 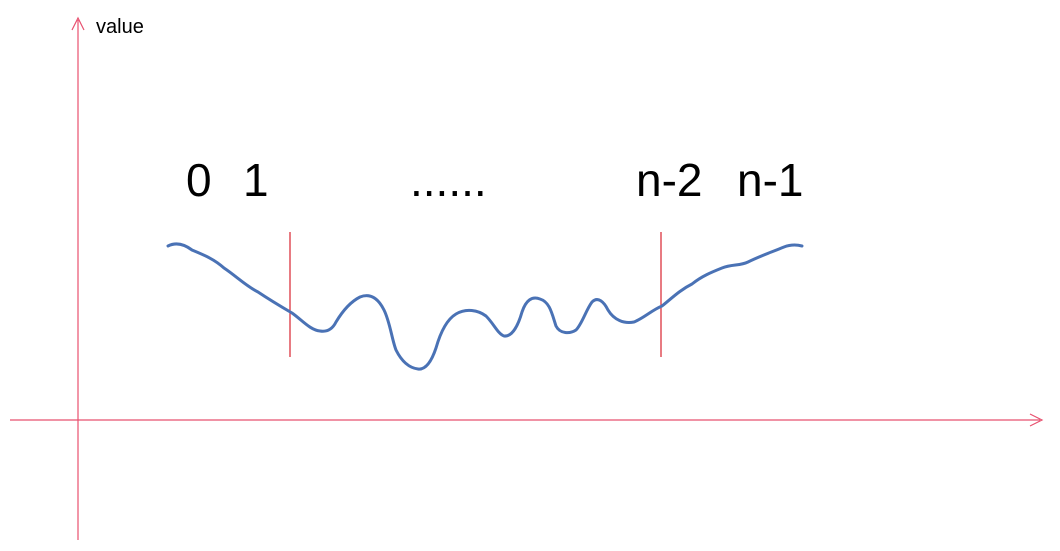 I want to click on x-axis-arrowhead, so click(x=1036, y=420).